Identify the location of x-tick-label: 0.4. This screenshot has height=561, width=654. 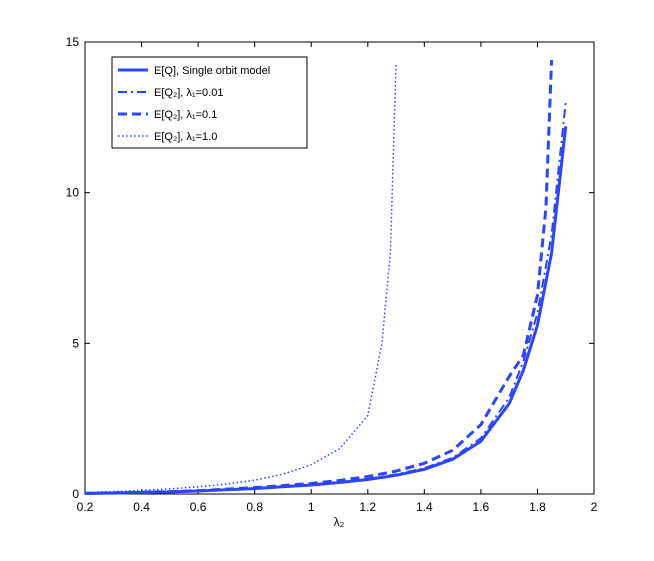
(141, 507).